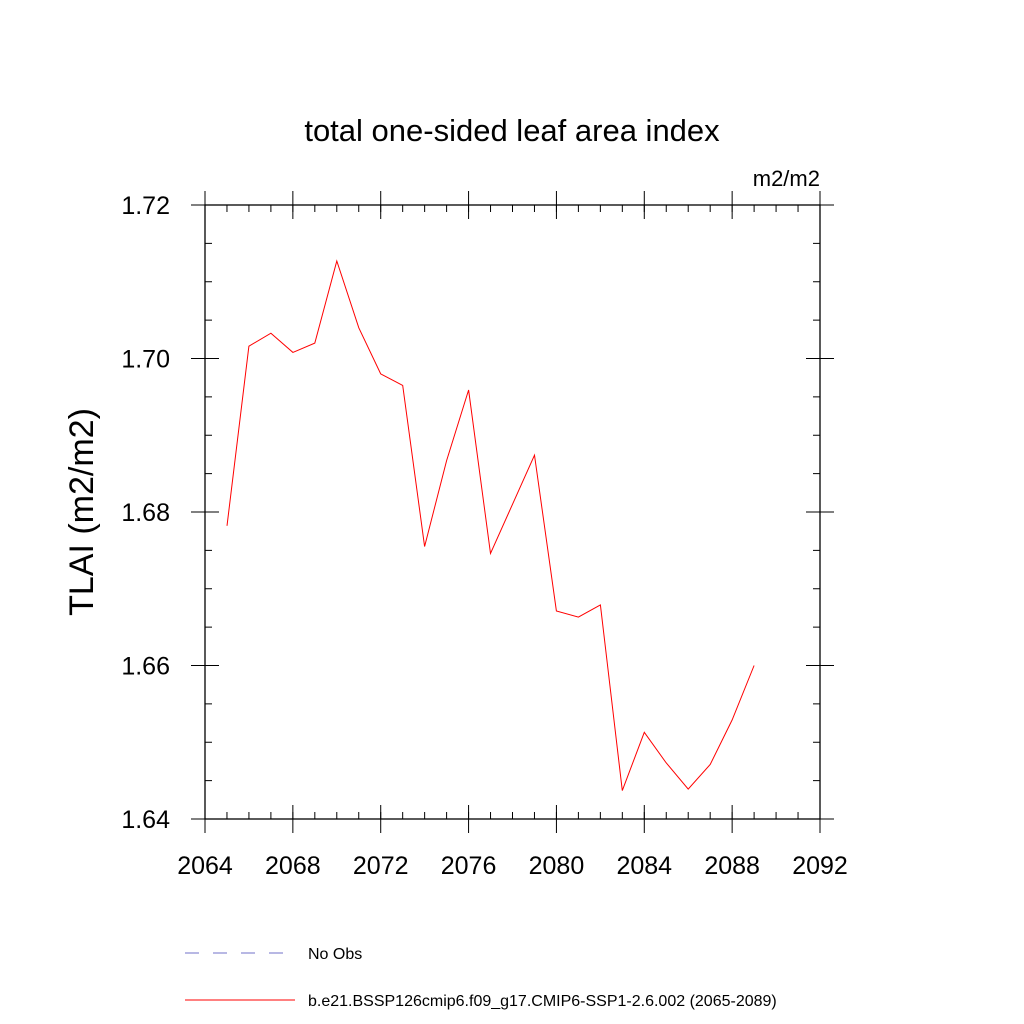 The height and width of the screenshot is (1024, 1024). What do you see at coordinates (145, 360) in the screenshot?
I see `y-tick-label: 1.70` at bounding box center [145, 360].